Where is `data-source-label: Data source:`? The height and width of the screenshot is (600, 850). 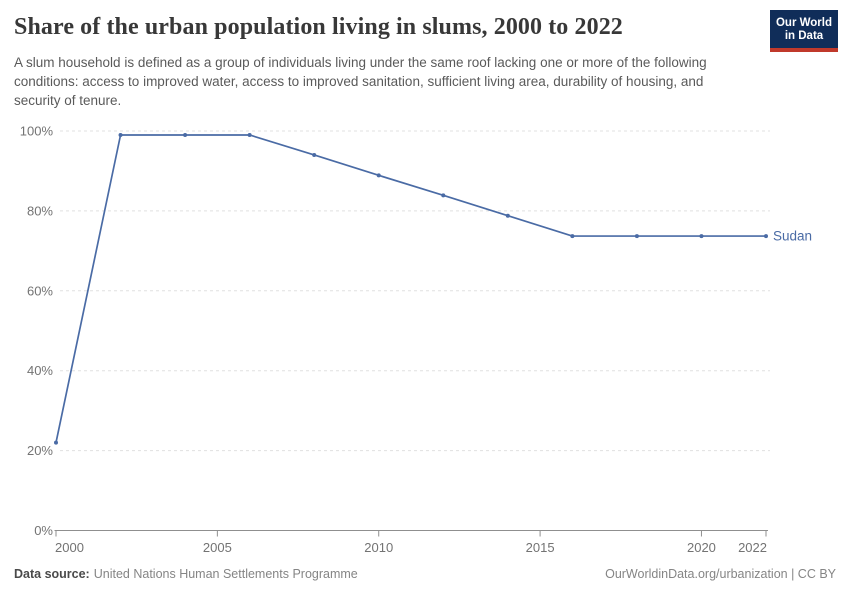
data-source-label: Data source: is located at coordinates (52, 574).